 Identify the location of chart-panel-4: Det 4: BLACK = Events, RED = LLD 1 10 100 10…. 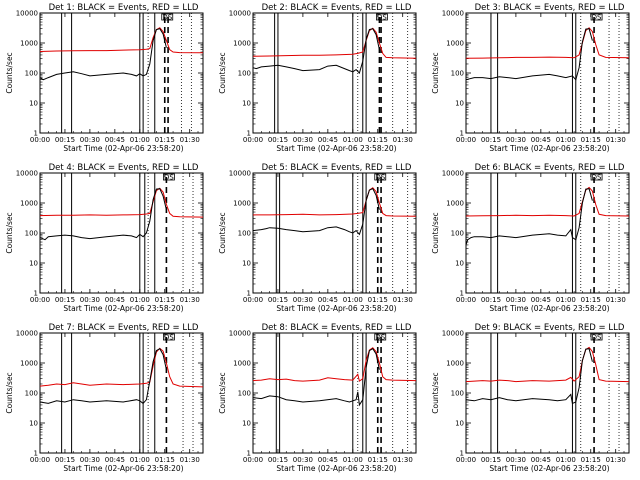
(104, 238).